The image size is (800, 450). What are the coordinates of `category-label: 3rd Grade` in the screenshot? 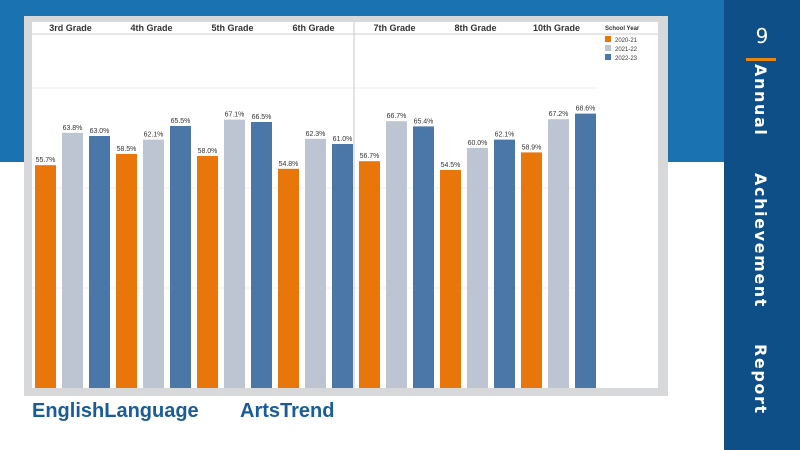 It's located at (70, 28).